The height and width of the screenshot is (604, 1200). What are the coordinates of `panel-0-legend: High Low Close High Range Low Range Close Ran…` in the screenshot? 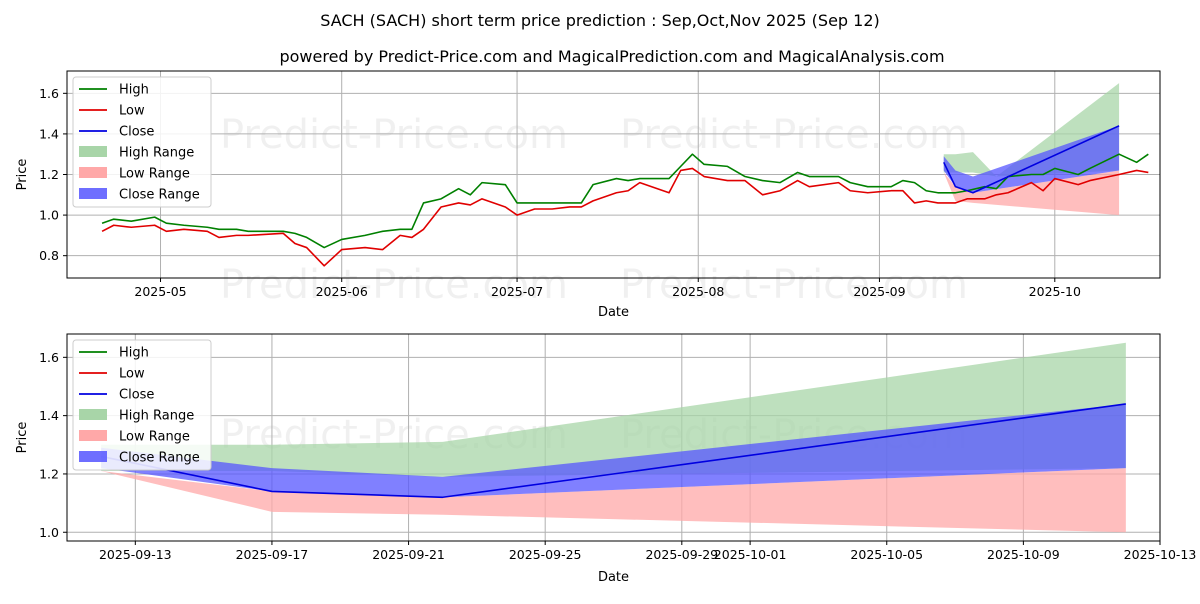 It's located at (142, 142).